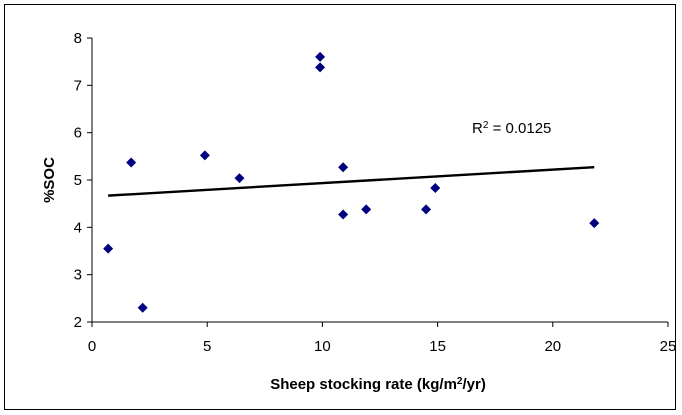 This screenshot has height=415, width=682. I want to click on x-axis-title: Sheep stocking rate (kg/m2/yr), so click(378, 385).